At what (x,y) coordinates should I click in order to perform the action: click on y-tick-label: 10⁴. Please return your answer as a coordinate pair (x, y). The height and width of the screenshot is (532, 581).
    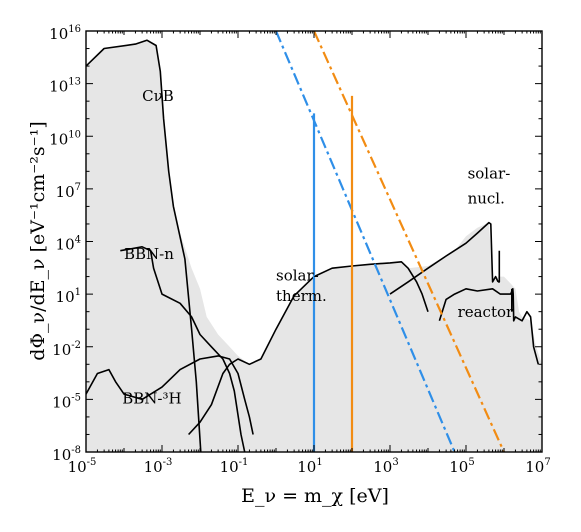
    Looking at the image, I should click on (68, 244).